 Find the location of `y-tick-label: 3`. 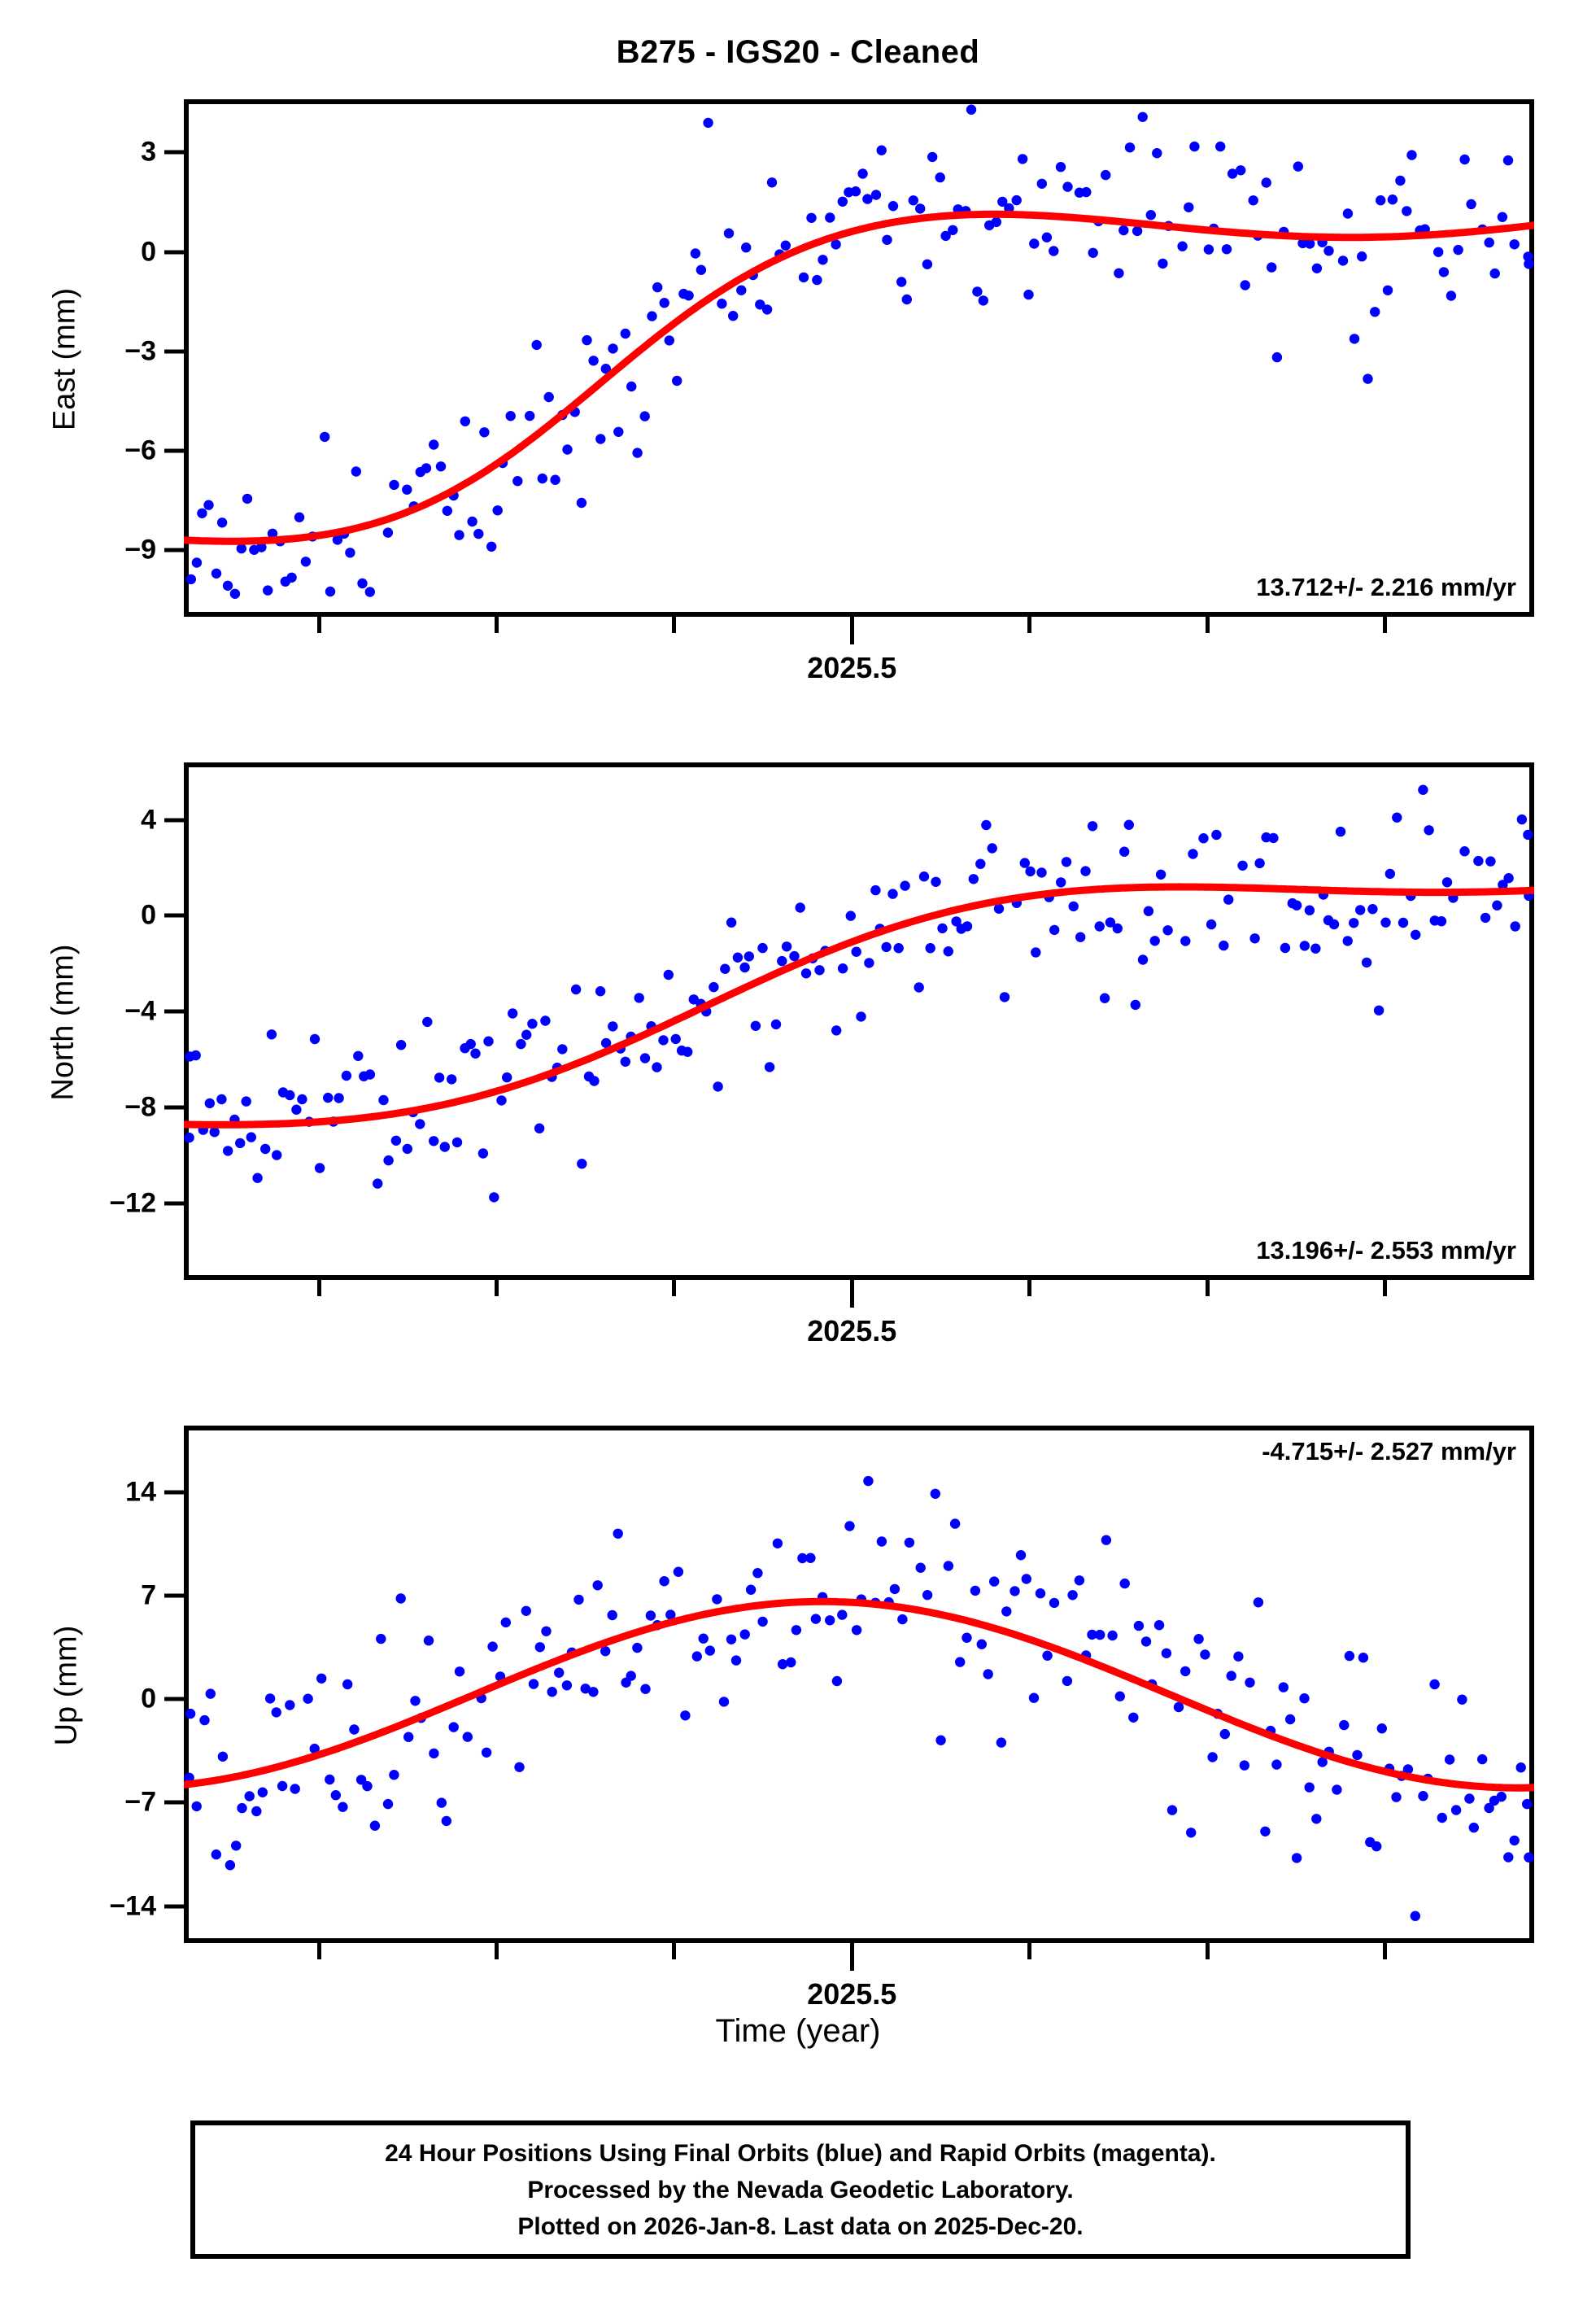

y-tick-label: 3 is located at coordinates (148, 152).